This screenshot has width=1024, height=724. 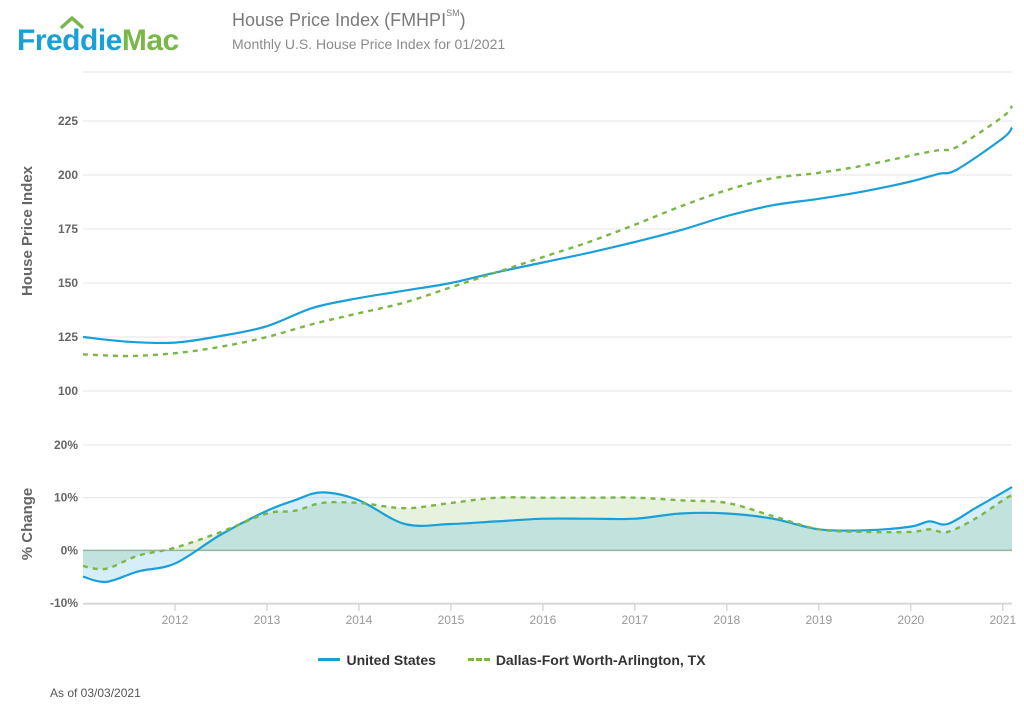 What do you see at coordinates (175, 620) in the screenshot?
I see `x-tick-label: 2012` at bounding box center [175, 620].